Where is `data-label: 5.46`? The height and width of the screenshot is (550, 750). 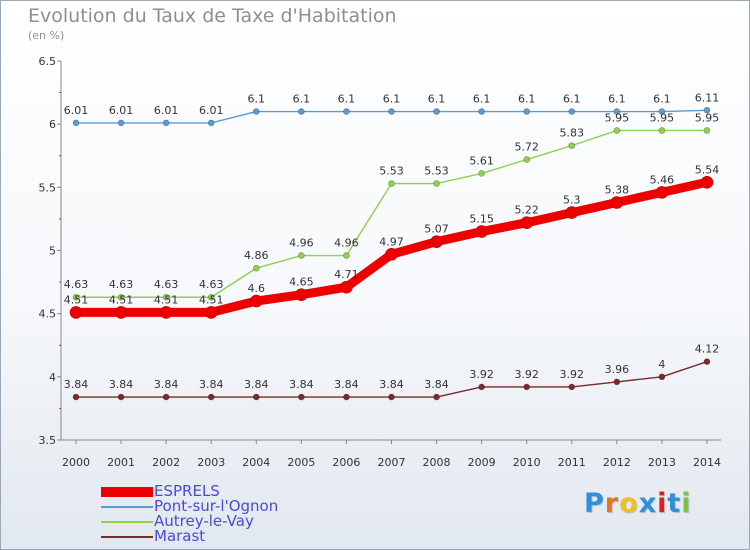 data-label: 5.46 is located at coordinates (662, 179).